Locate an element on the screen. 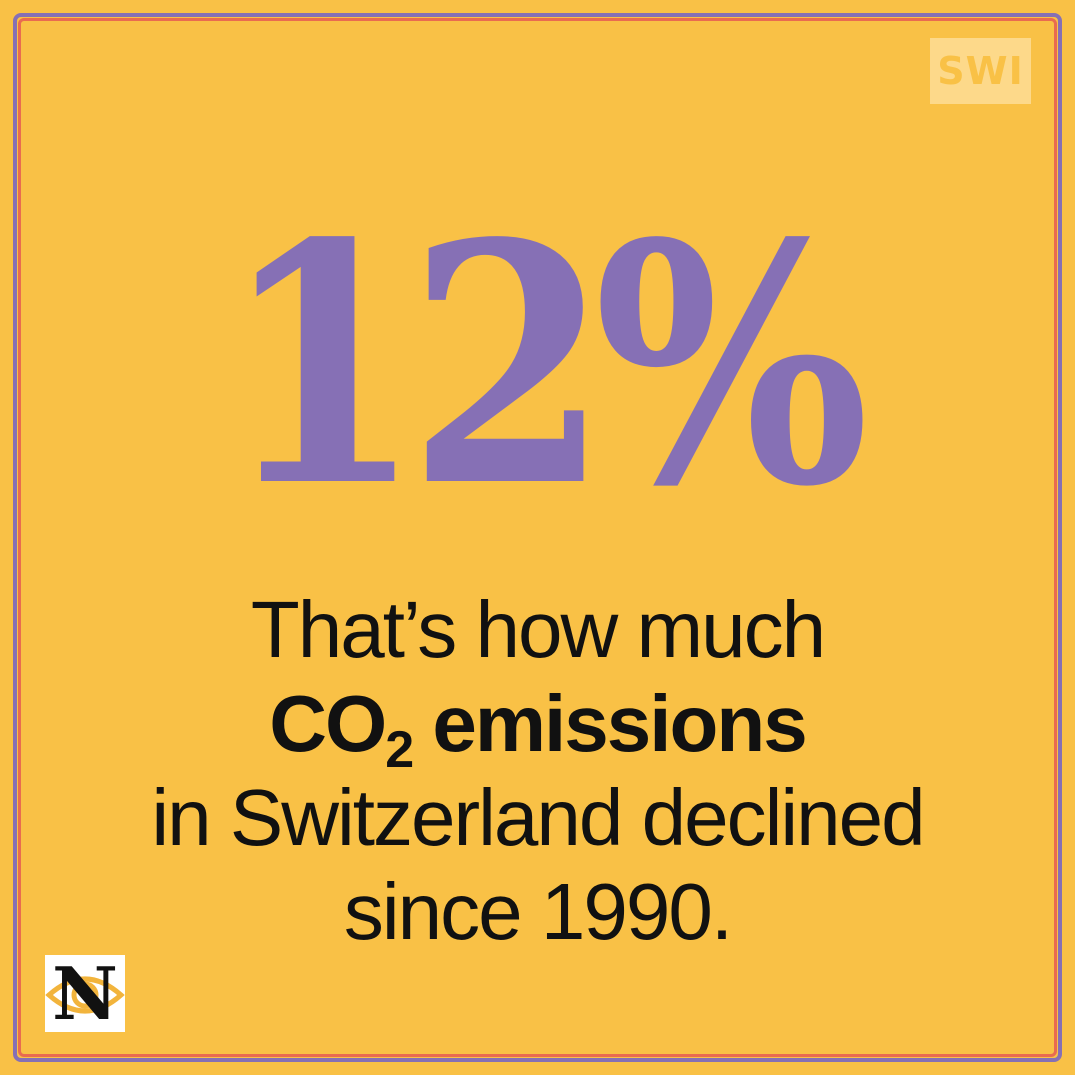 The width and height of the screenshot is (1075, 1075). co2-label: CO is located at coordinates (328, 723).